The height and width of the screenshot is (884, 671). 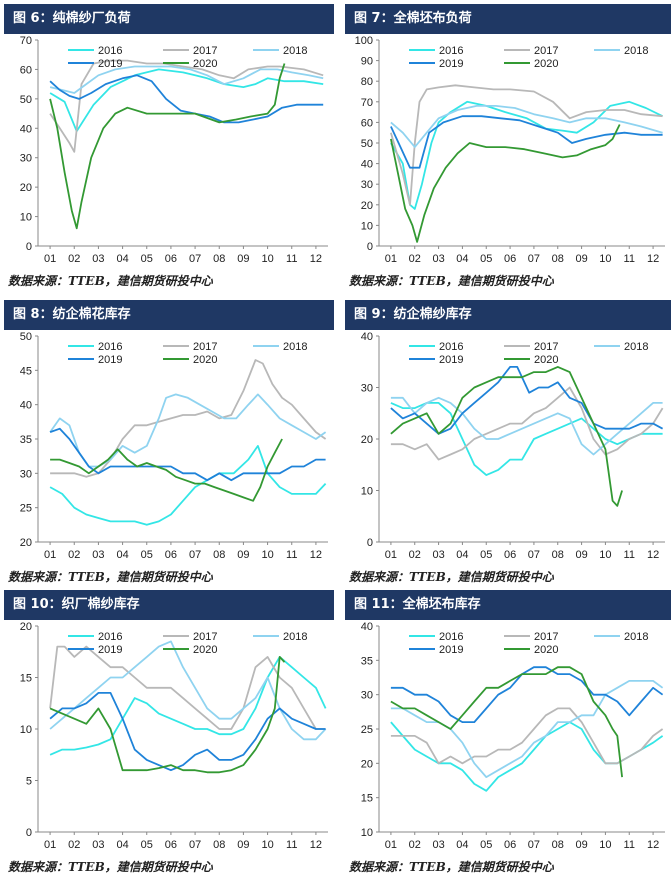 I want to click on chart-header-title: 图 7：全棉坯布负荷, so click(x=413, y=18).